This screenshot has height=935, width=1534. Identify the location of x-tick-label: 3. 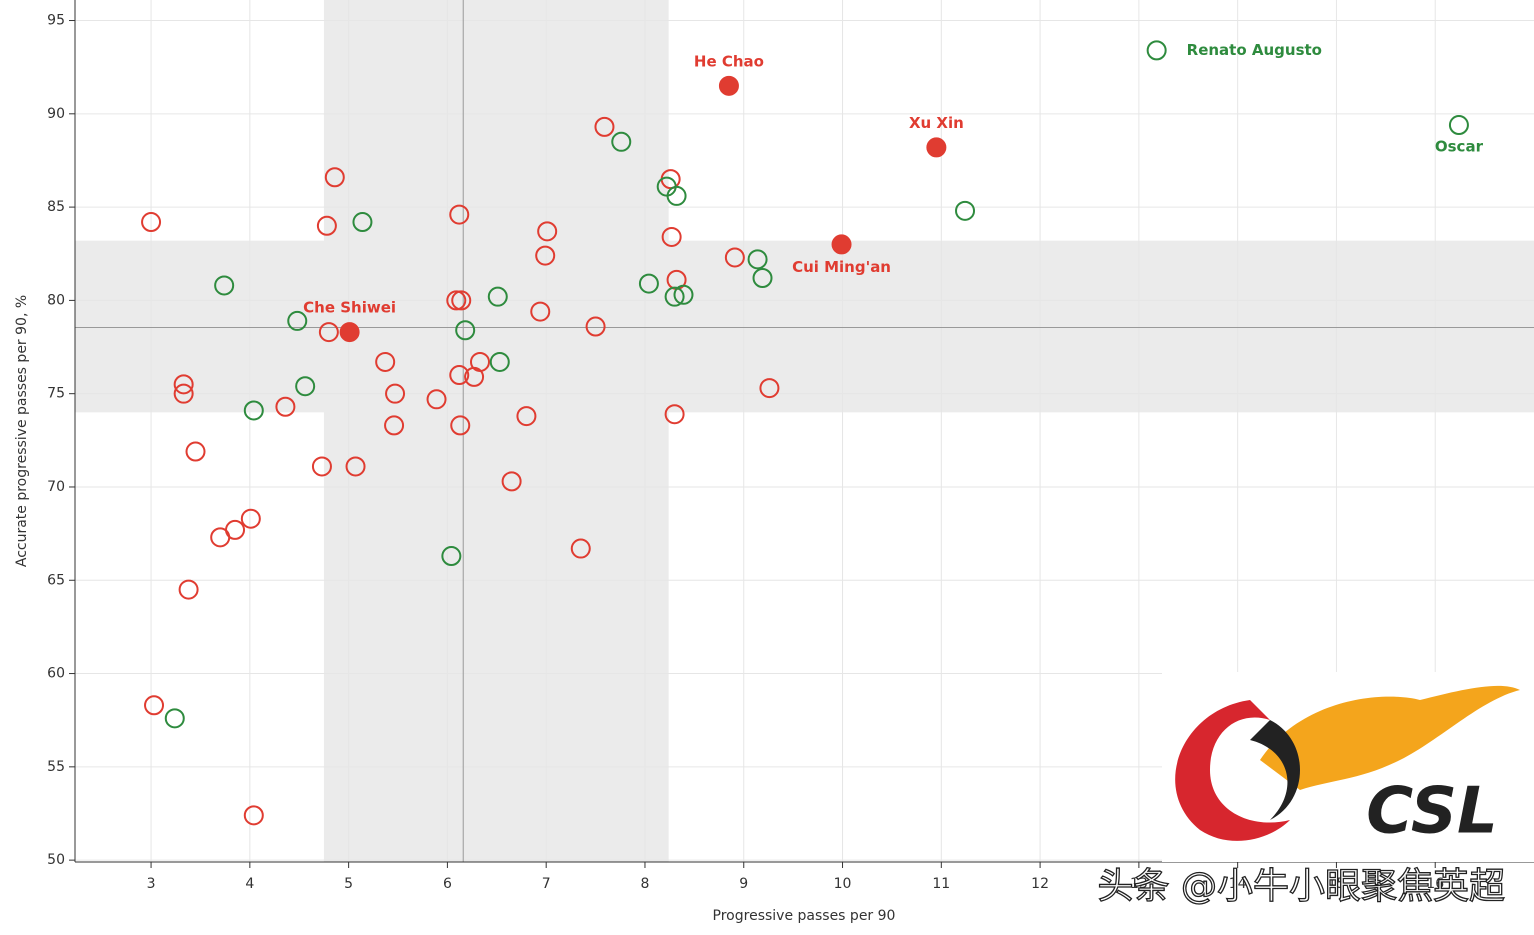
(151, 884).